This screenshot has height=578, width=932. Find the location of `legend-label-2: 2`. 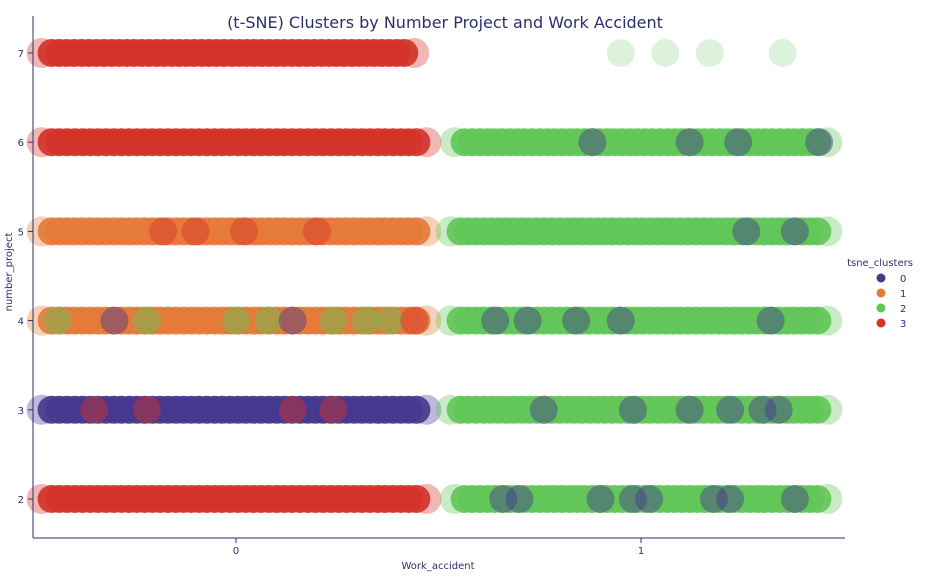

legend-label-2: 2 is located at coordinates (903, 309).